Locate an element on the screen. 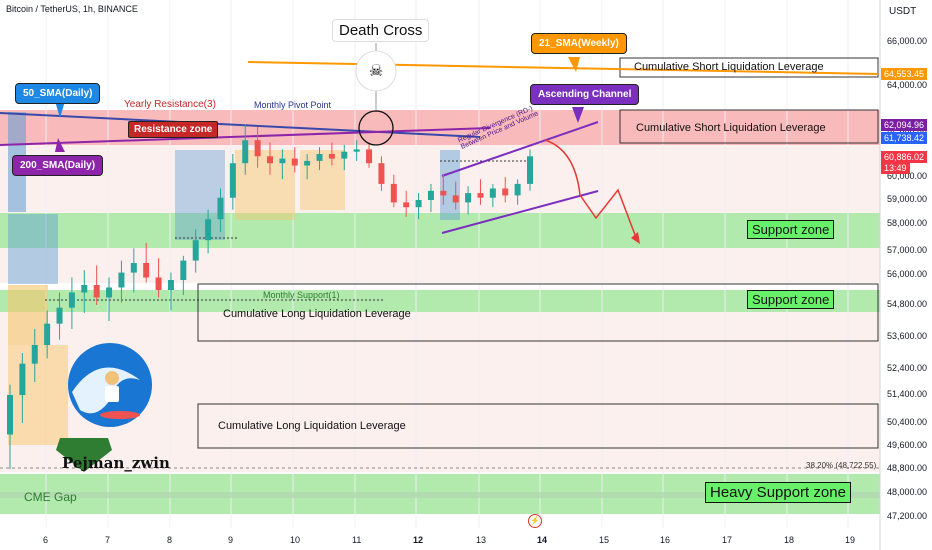 Image resolution: width=932 pixels, height=550 pixels. y-tick-label: 53,600.00 is located at coordinates (907, 336).